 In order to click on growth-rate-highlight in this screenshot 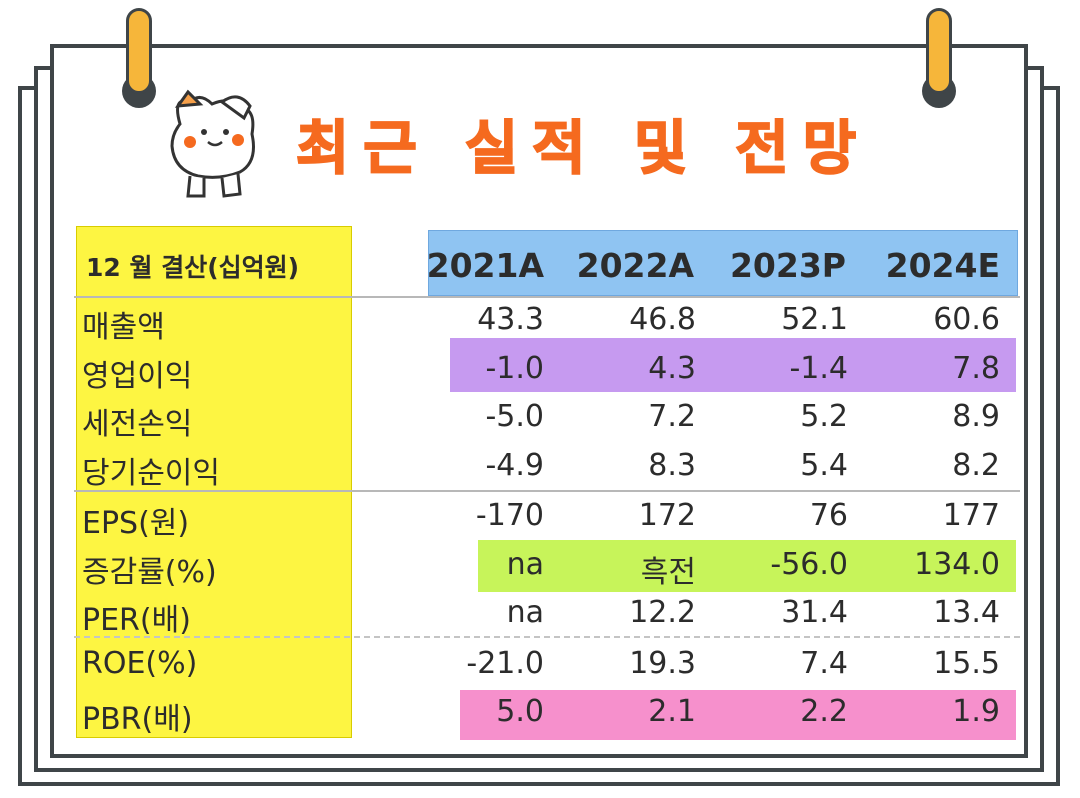, I will do `click(747, 566)`.